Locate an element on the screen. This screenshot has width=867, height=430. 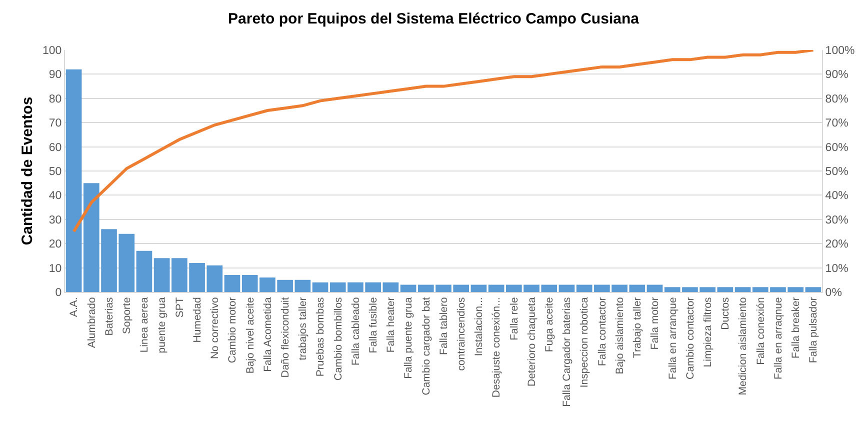
x-tick-label: A.A. is located at coordinates (74, 307).